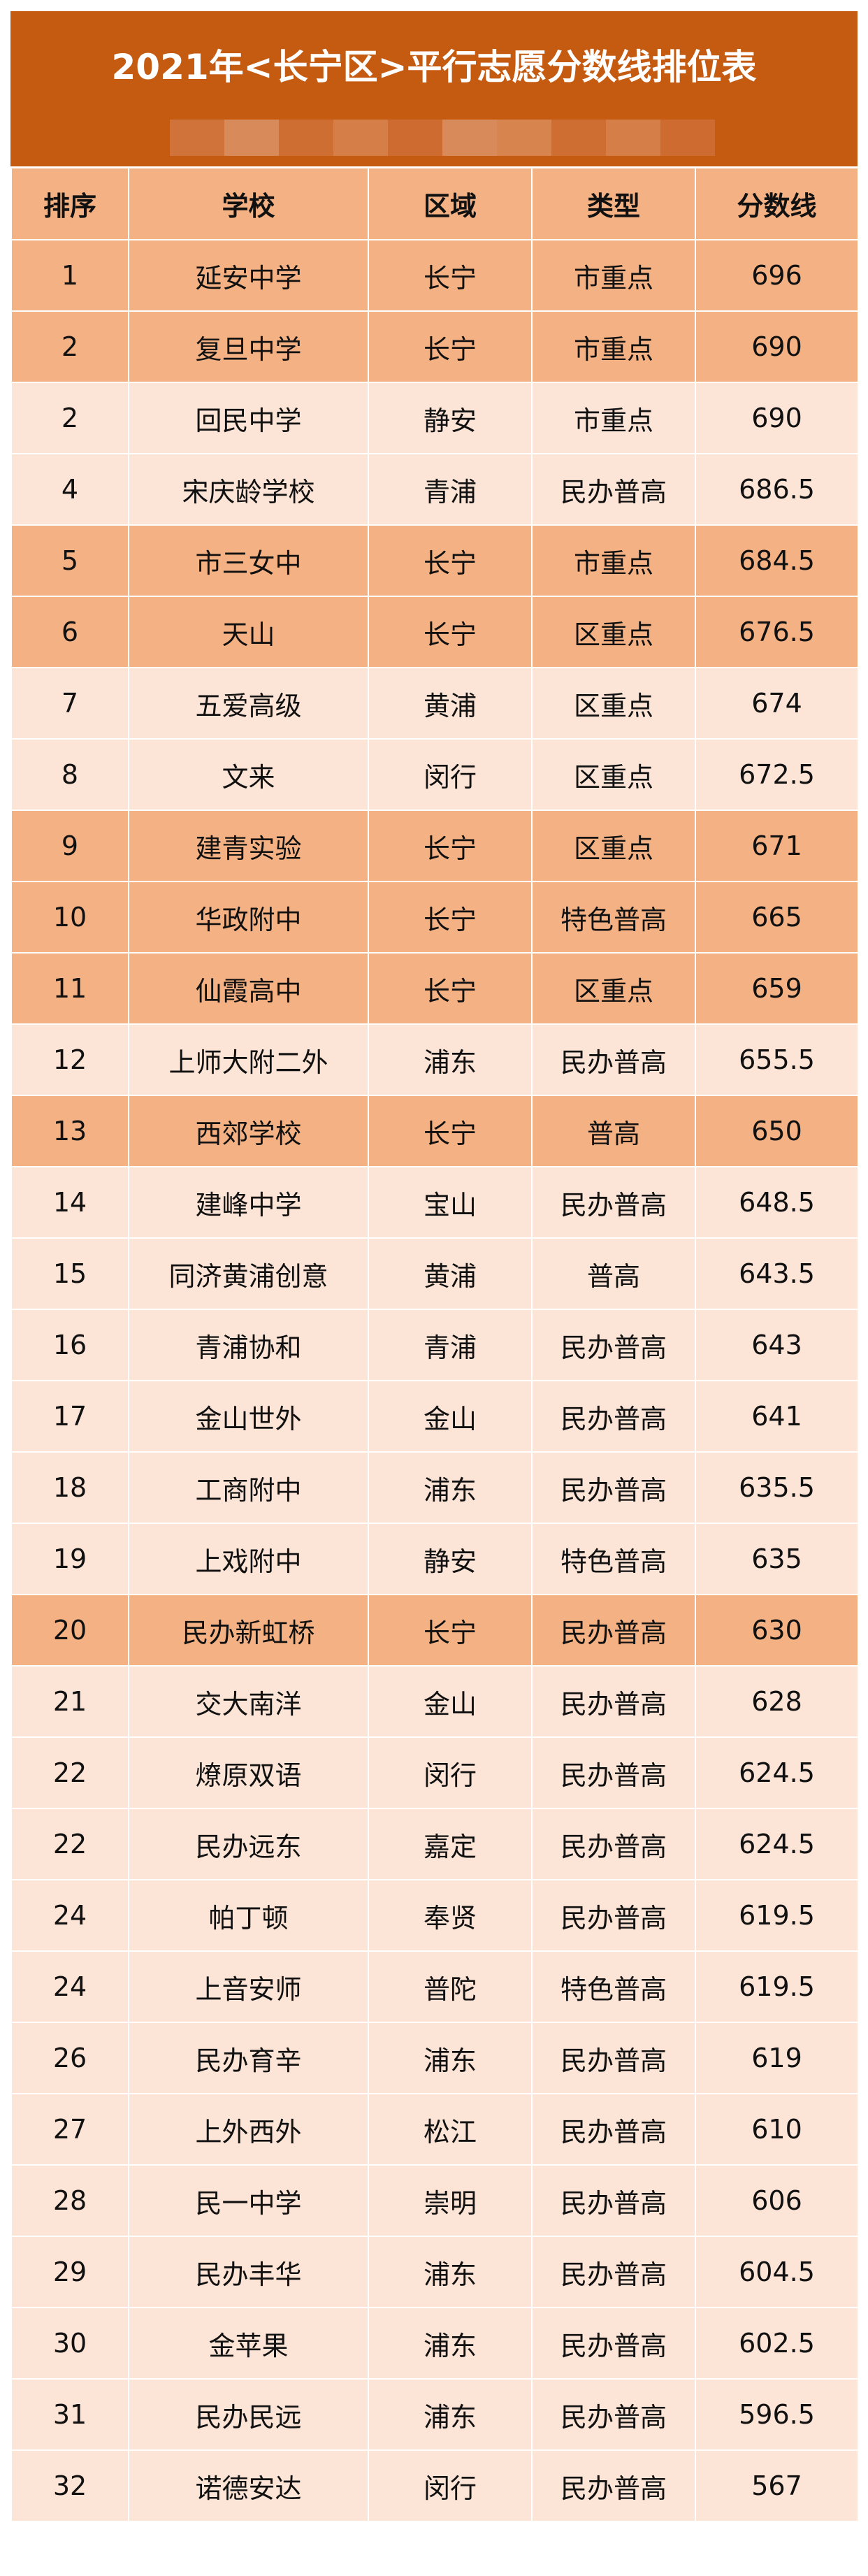  What do you see at coordinates (777, 1487) in the screenshot?
I see `cell-score: 635.5` at bounding box center [777, 1487].